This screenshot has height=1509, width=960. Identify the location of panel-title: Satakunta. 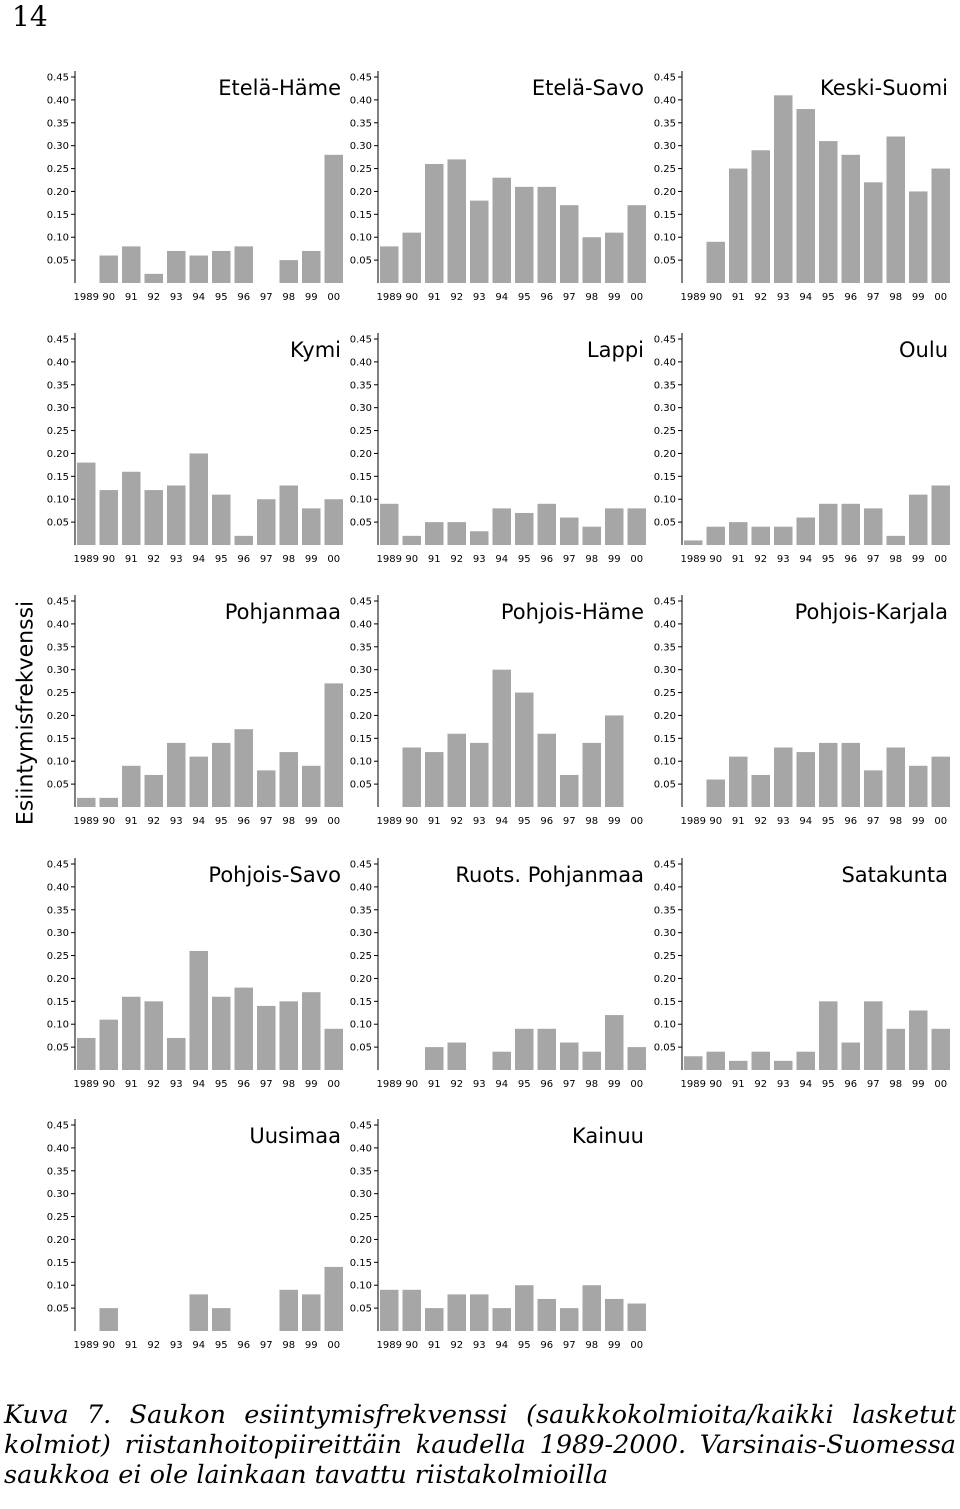
(894, 875).